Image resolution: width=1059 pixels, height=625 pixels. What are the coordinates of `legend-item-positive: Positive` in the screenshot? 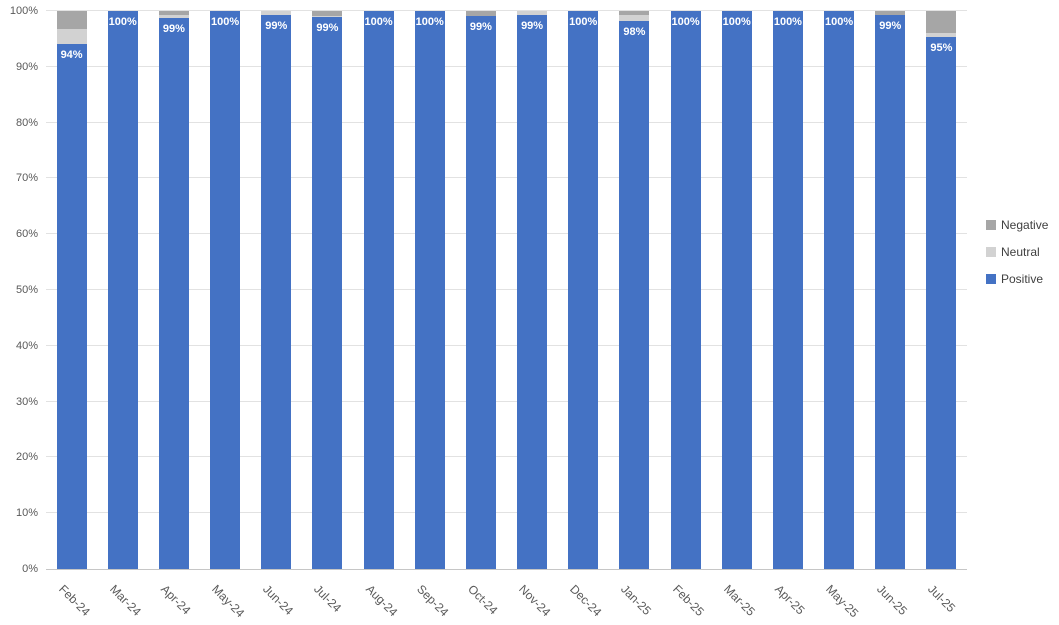 It's located at (1017, 279).